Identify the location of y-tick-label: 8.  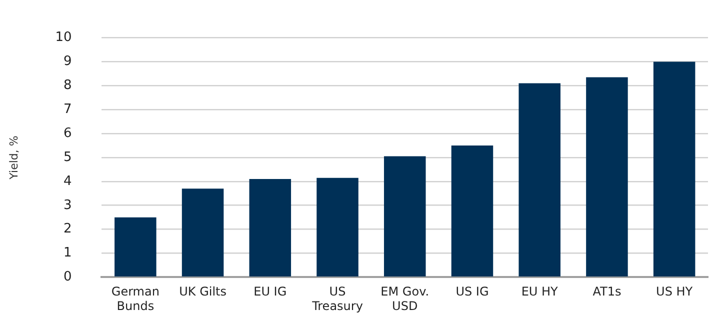
(67, 86).